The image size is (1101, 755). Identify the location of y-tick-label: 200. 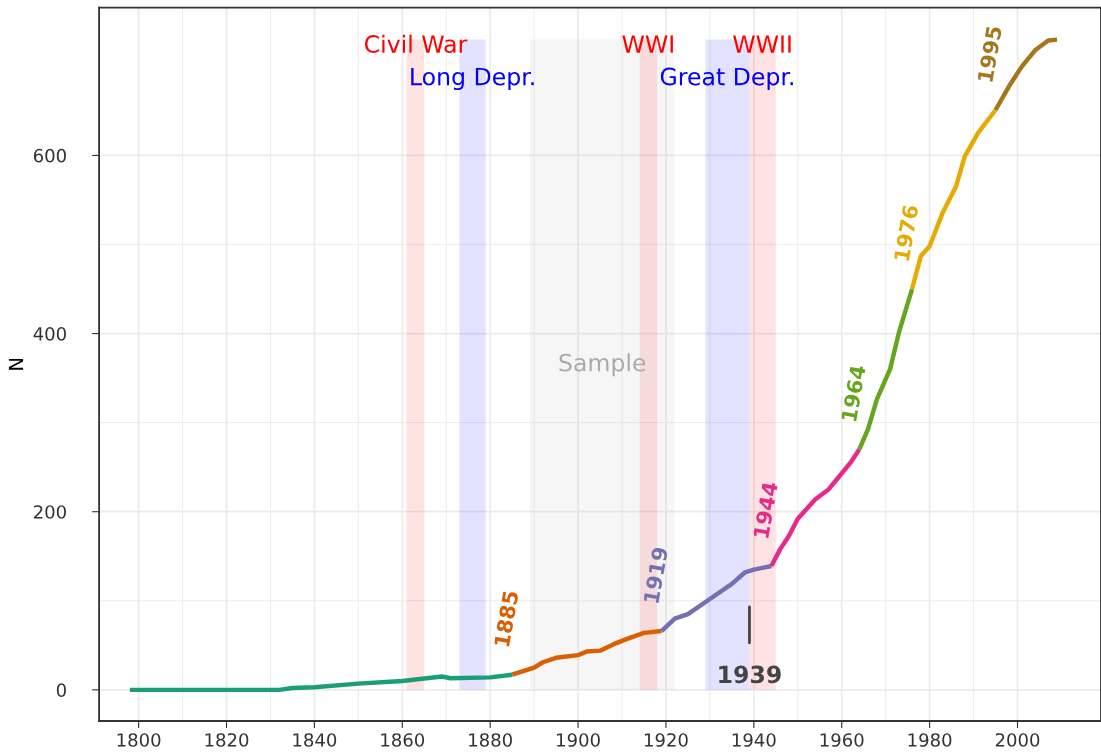
(50, 512).